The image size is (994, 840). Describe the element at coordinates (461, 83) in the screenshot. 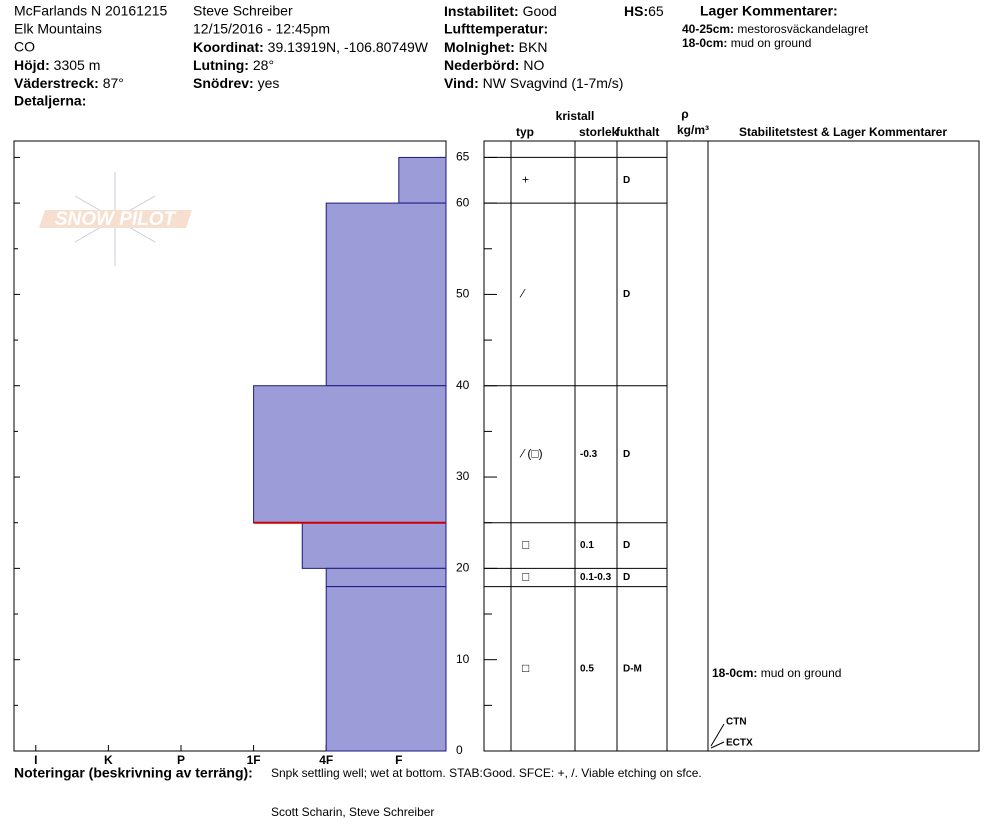

I see `label: Vind:` at that location.